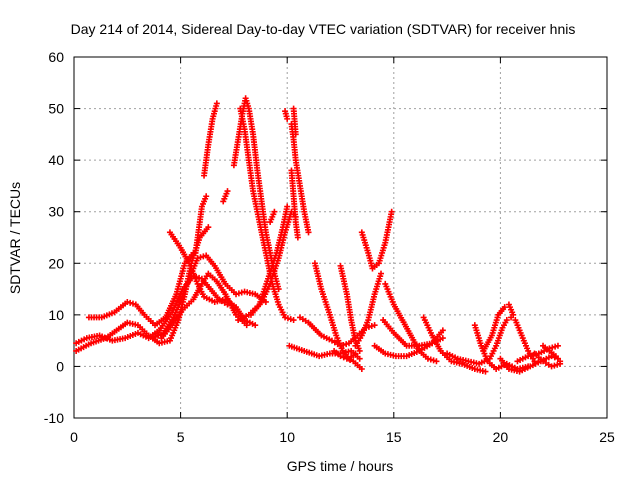  Describe the element at coordinates (501, 437) in the screenshot. I see `x-tick-label: 20` at that location.